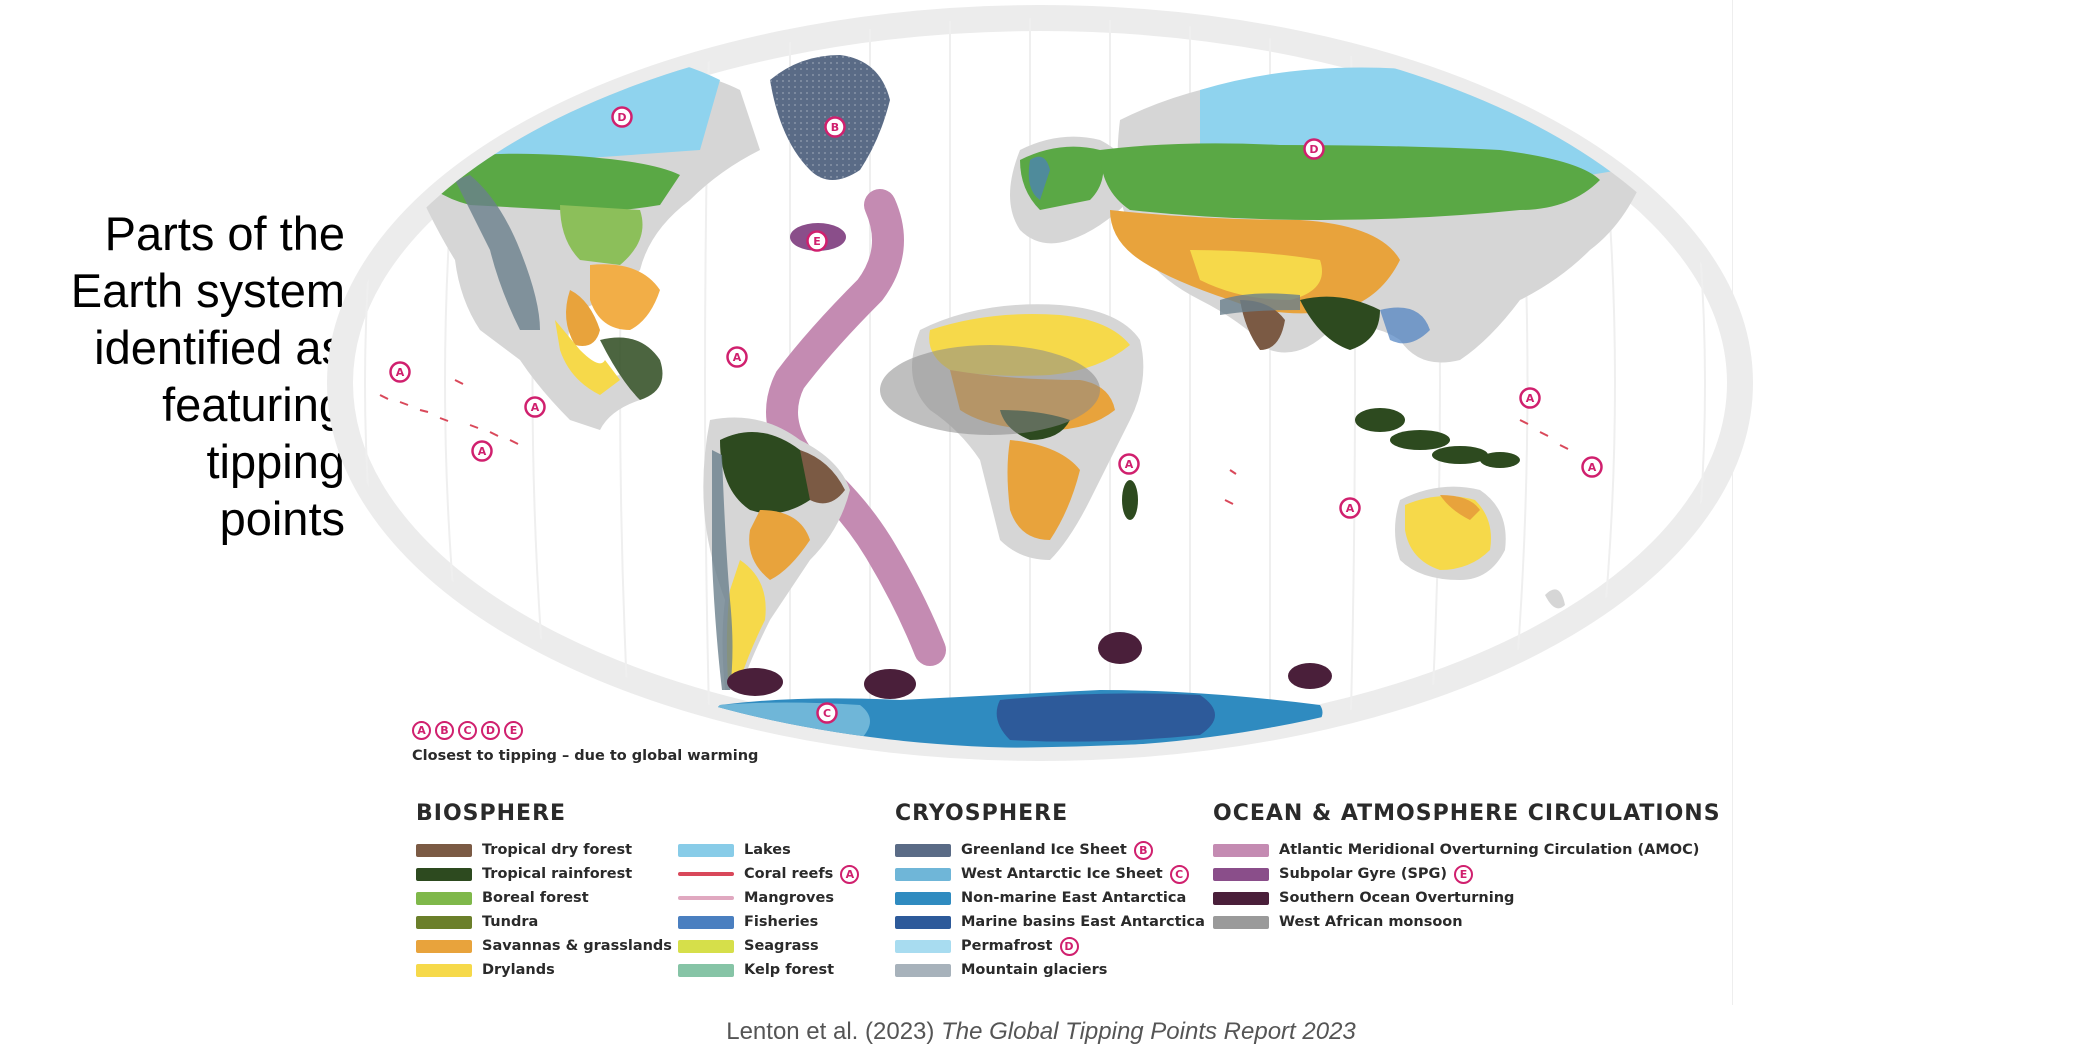 The width and height of the screenshot is (2082, 1048). I want to click on legend-biosphere-label: Drylands, so click(518, 970).